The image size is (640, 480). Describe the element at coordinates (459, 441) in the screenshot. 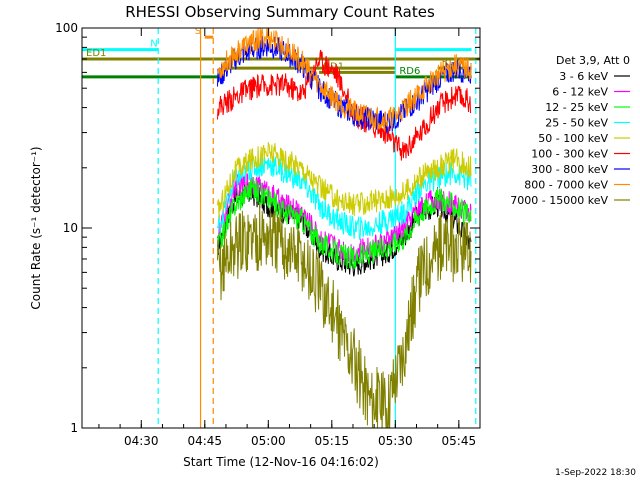

I see `x-tick-label: 05:45` at that location.